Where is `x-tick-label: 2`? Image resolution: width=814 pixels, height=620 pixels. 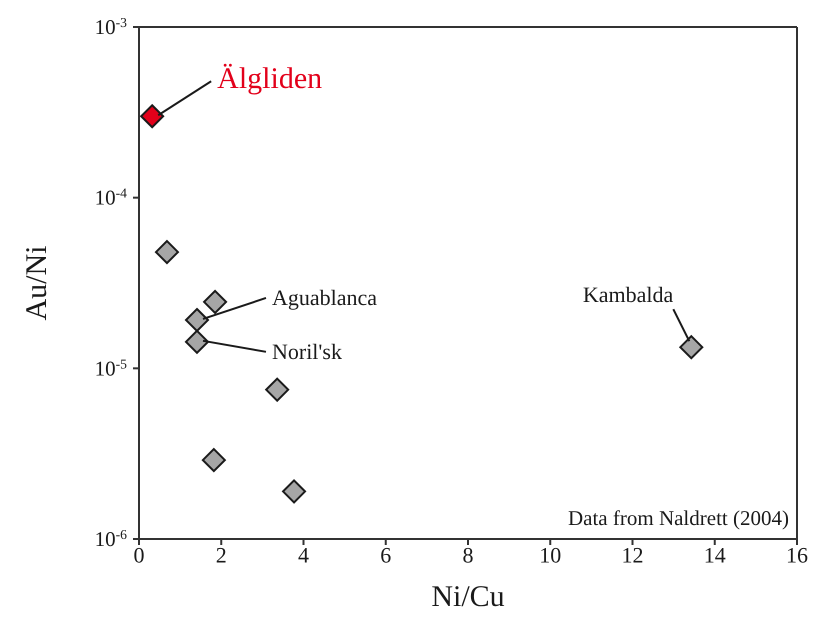 x-tick-label: 2 is located at coordinates (221, 555).